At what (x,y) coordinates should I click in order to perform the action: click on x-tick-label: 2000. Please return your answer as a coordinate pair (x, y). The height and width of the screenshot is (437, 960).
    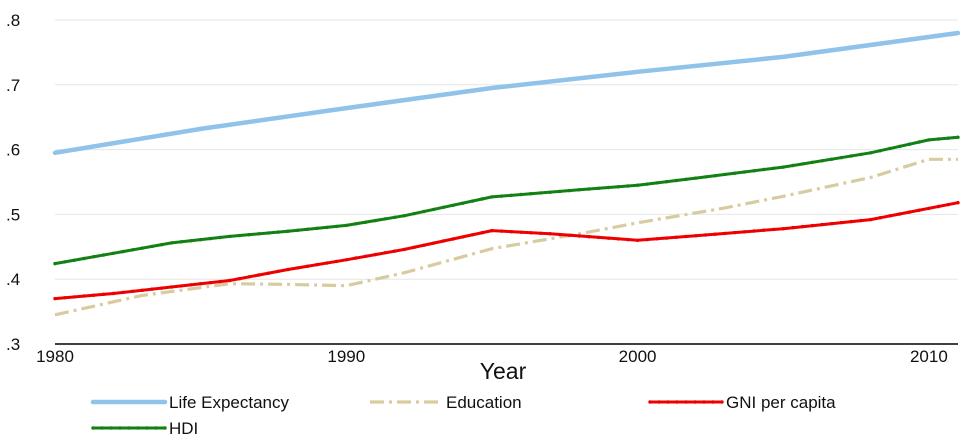
    Looking at the image, I should click on (638, 356).